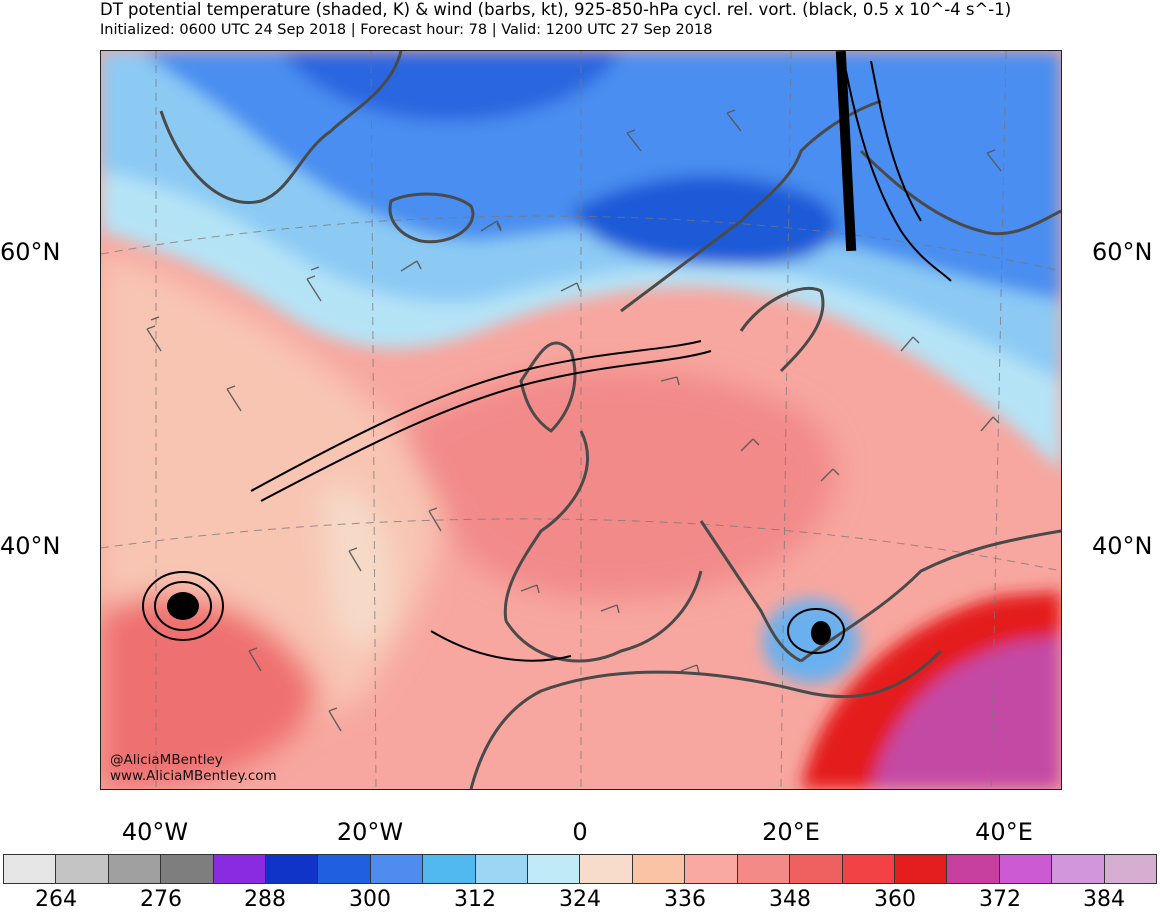 The height and width of the screenshot is (912, 1160). I want to click on colorbar-tick-label: 384, so click(1104, 899).